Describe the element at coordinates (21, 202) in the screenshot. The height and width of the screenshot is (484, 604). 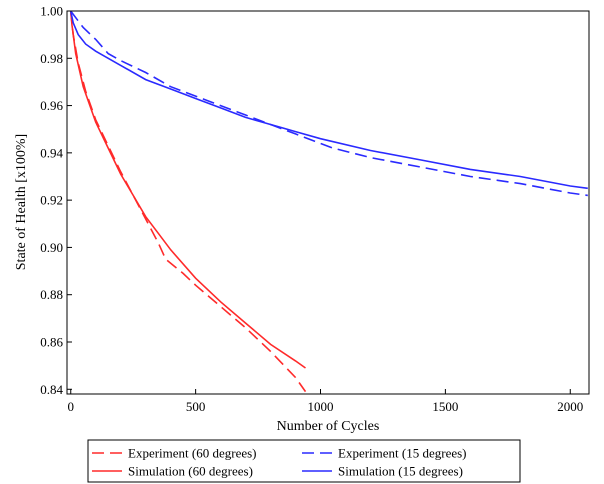
I see `y-axis-title: State of Health [x100%]` at that location.